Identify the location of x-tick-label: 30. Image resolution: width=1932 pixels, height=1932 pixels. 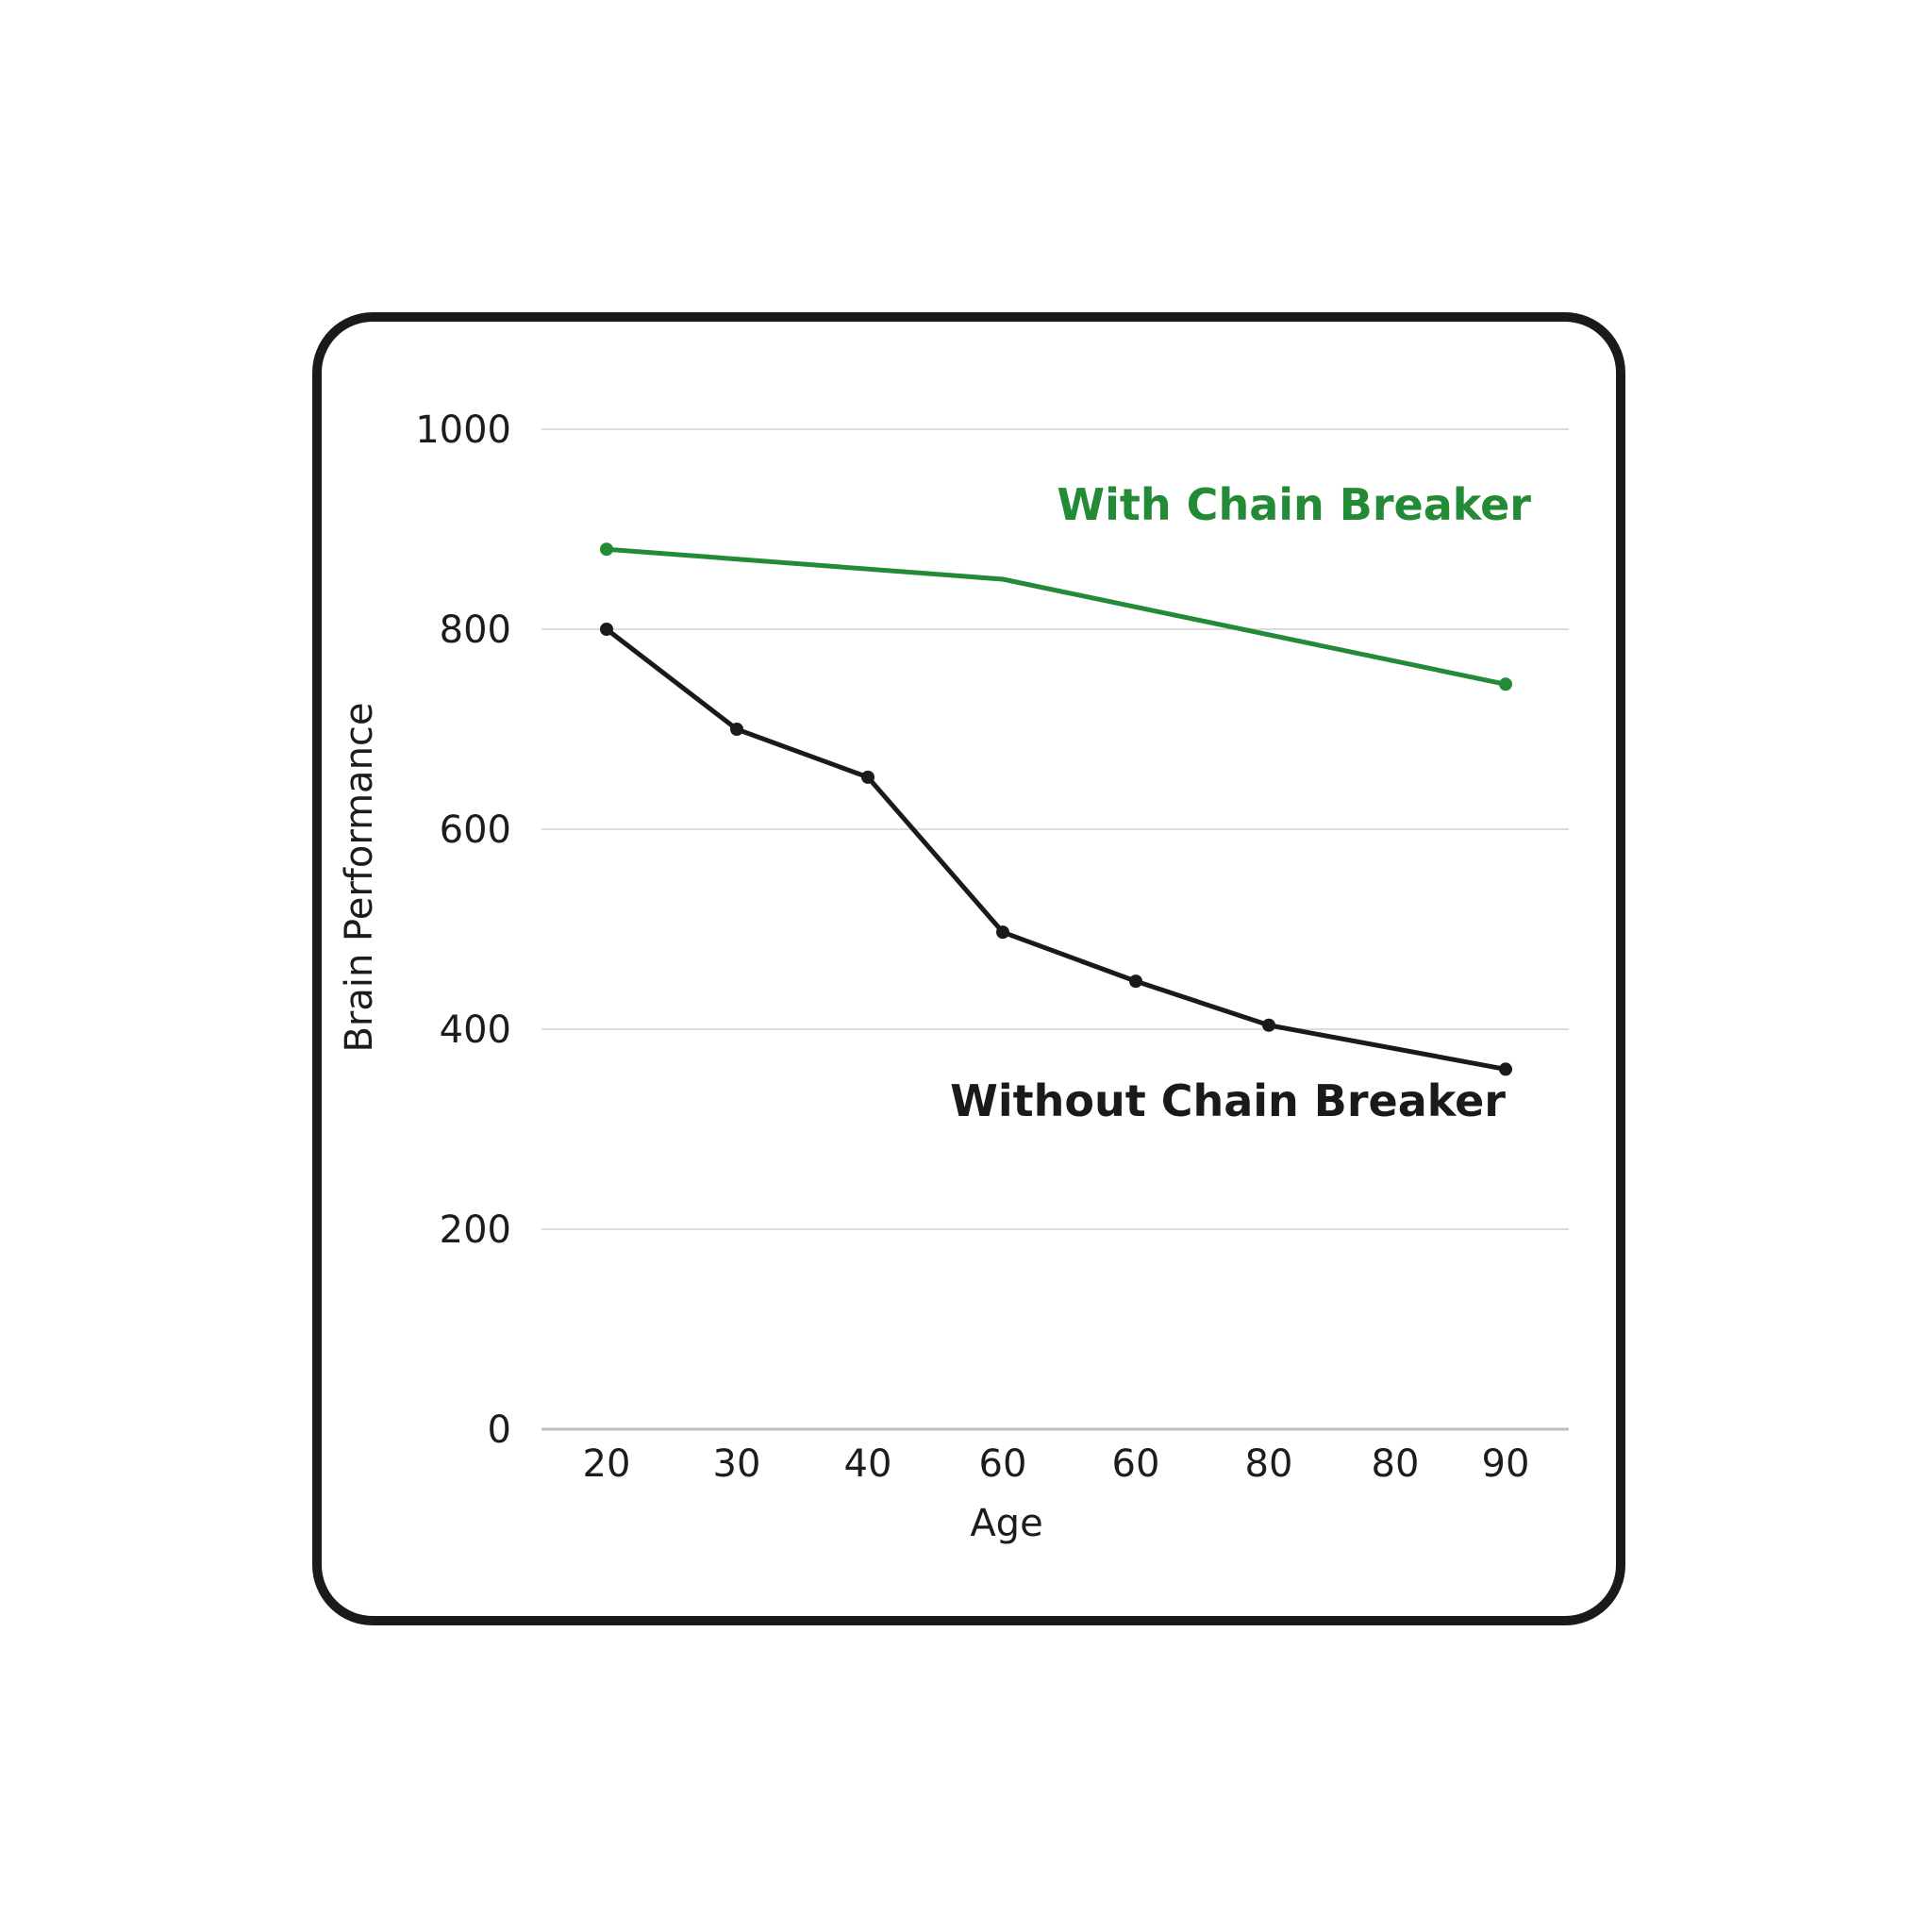
(737, 1464).